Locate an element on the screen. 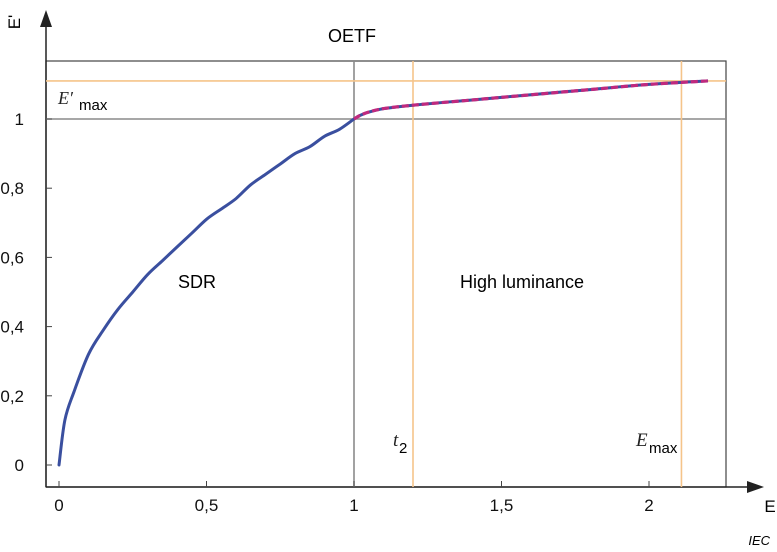  annotation-e-max-main: E is located at coordinates (641, 440).